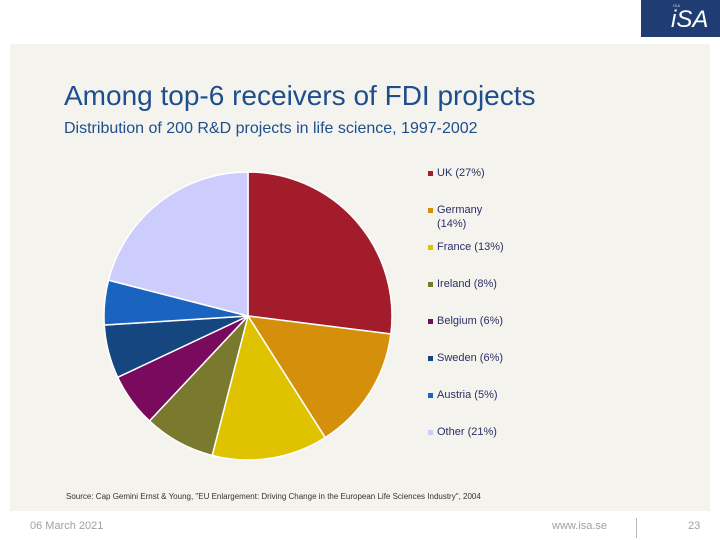 This screenshot has width=720, height=540. I want to click on footer-url: www.isa.se, so click(580, 526).